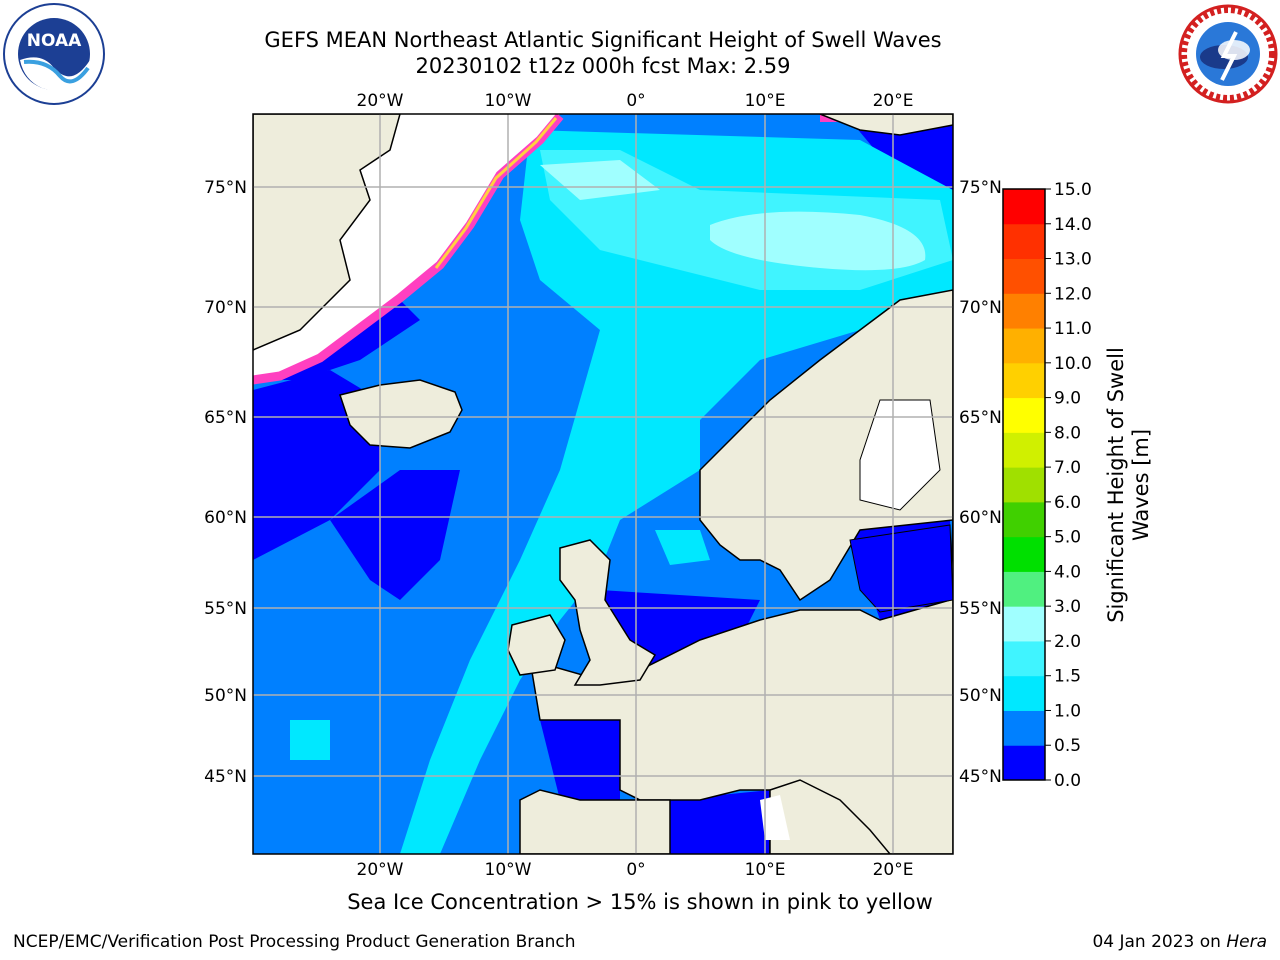  I want to click on lat-tick-left: 60°N, so click(225, 518).